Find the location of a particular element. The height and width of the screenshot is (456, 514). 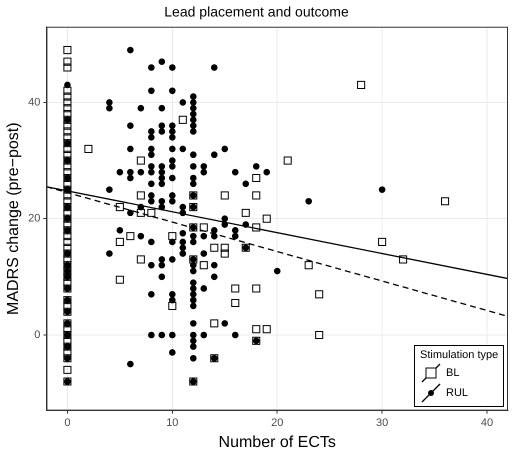

y-tick-label: 20 is located at coordinates (34, 218).